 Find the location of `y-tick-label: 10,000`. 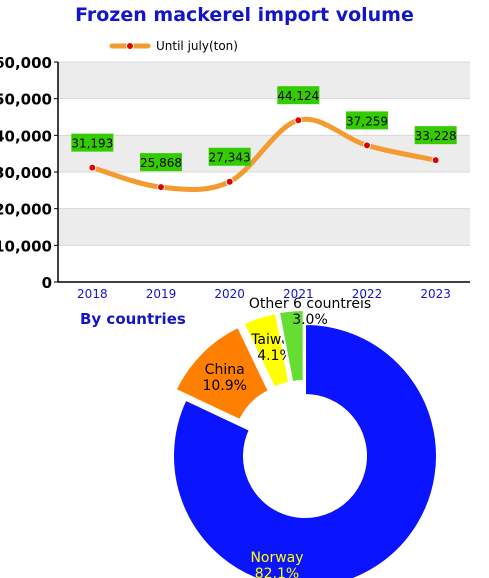

y-tick-label: 10,000 is located at coordinates (26, 246).